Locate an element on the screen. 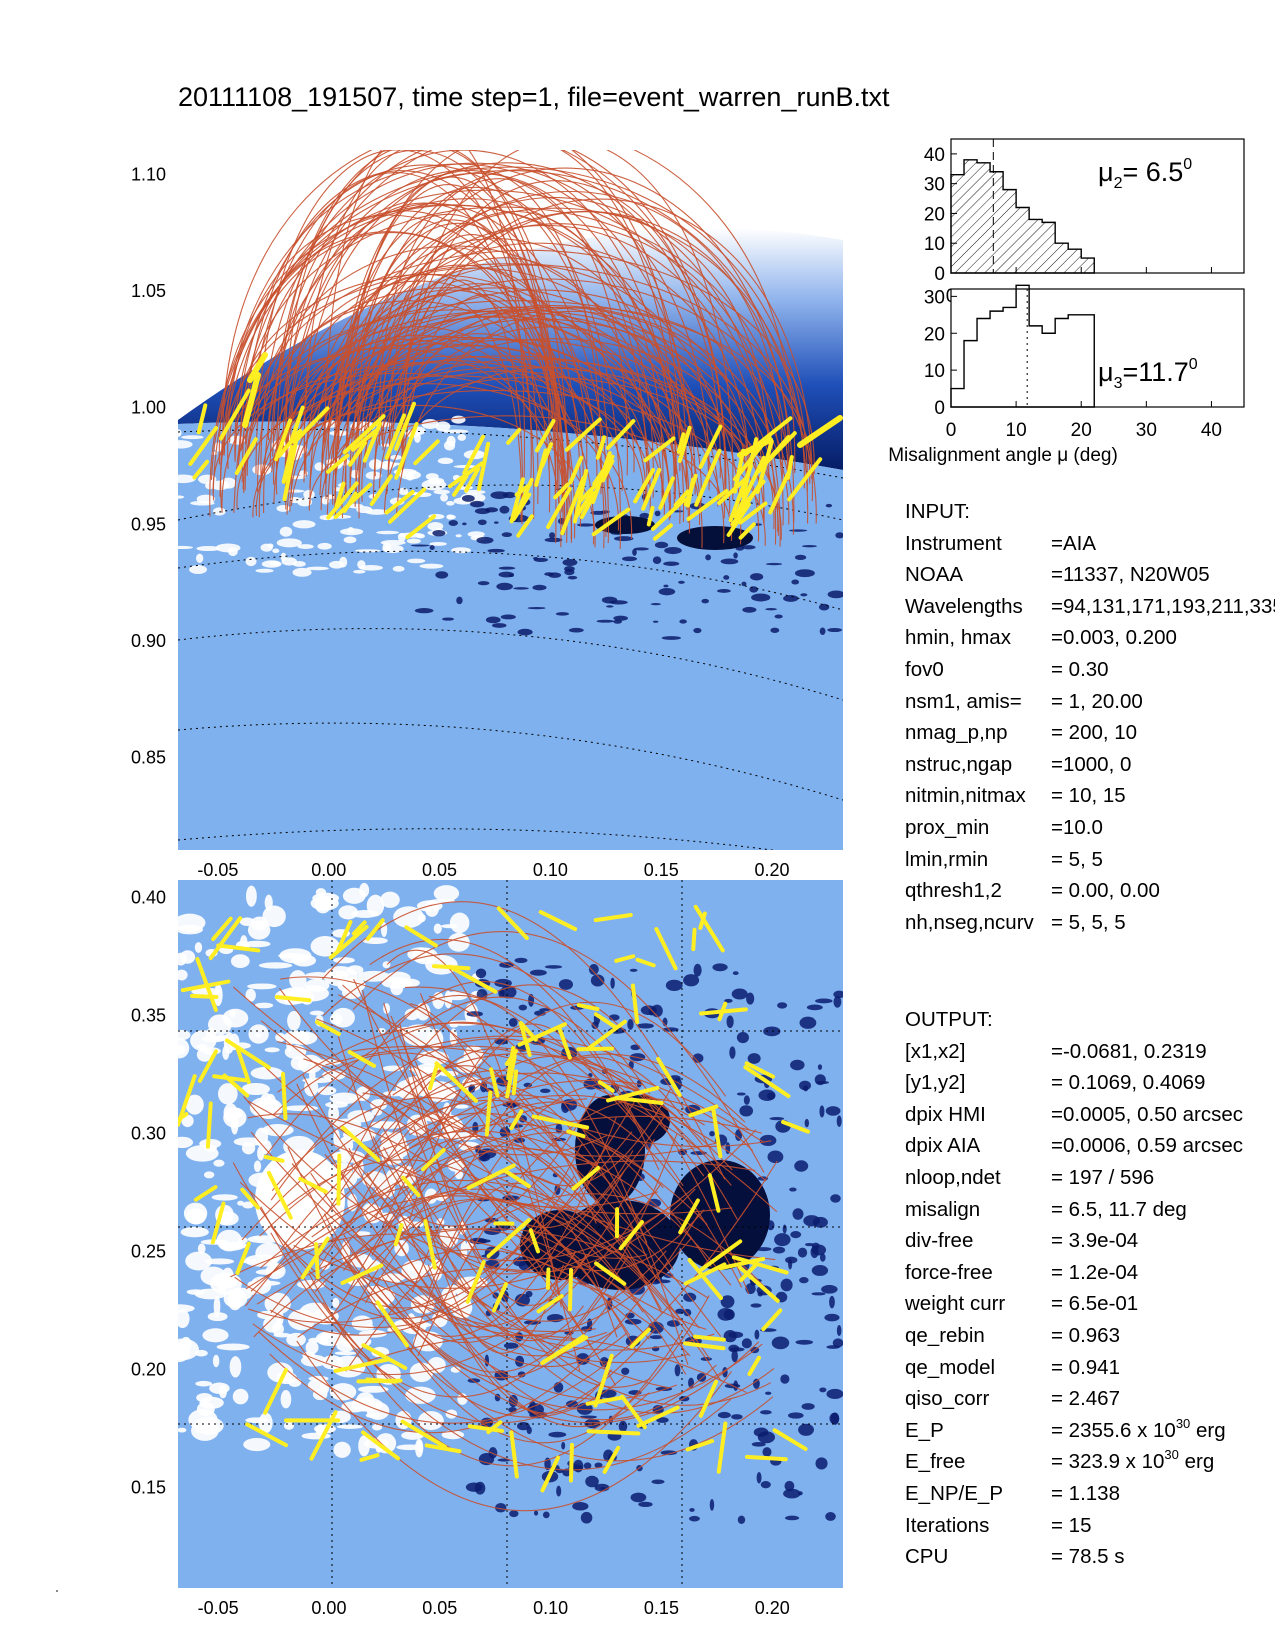 This screenshot has width=1275, height=1650. output-row: qe_model = 0.941 is located at coordinates (1012, 1368).